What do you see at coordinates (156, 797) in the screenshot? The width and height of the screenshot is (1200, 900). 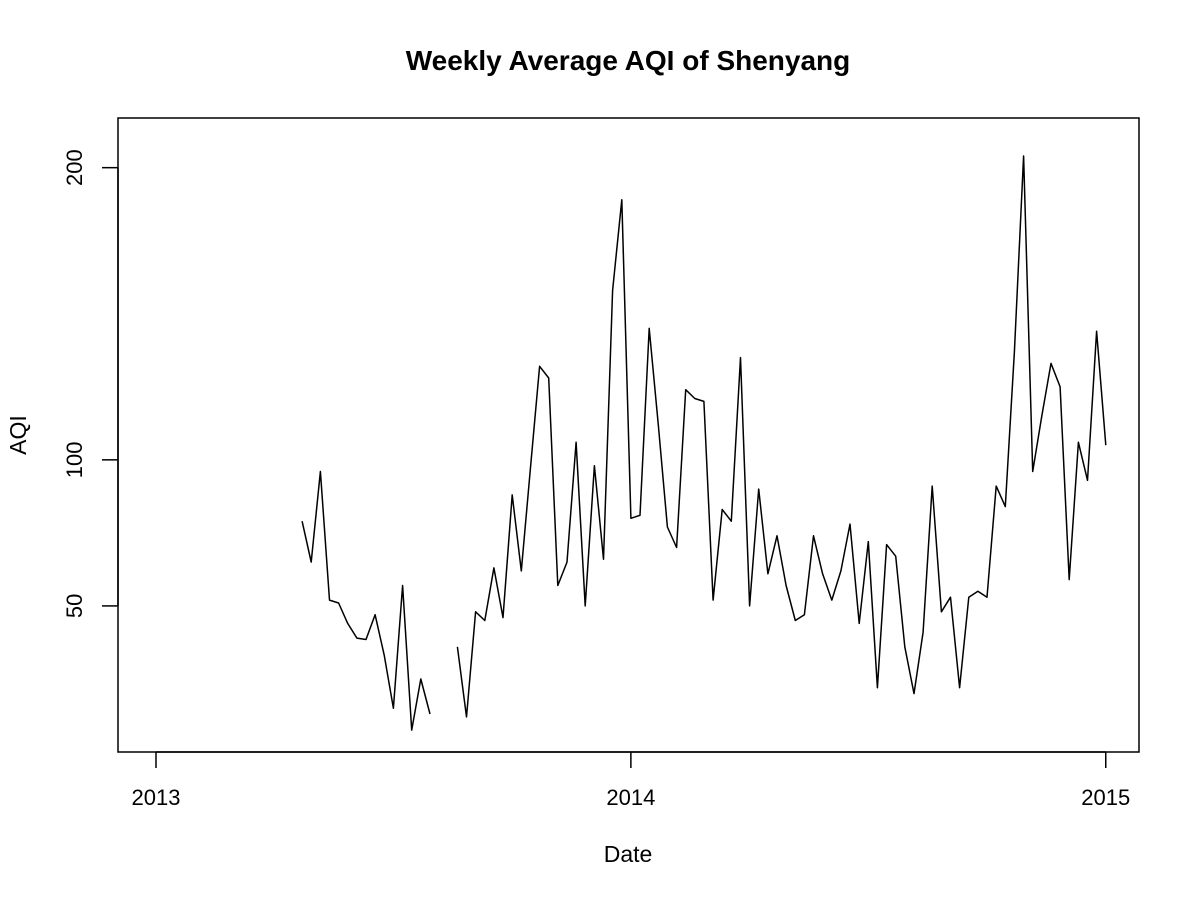 I see `x-tick-label: 2013` at bounding box center [156, 797].